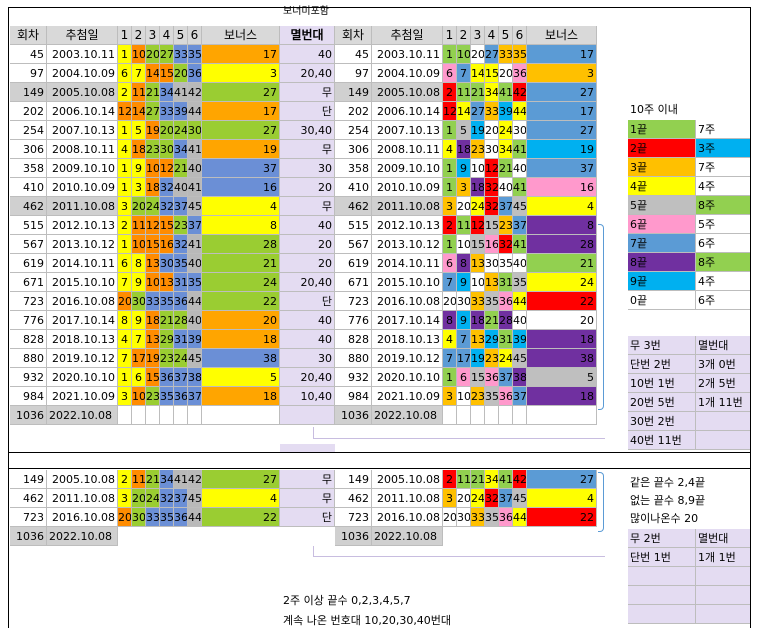  I want to click on header2-n4: 4, so click(492, 35).